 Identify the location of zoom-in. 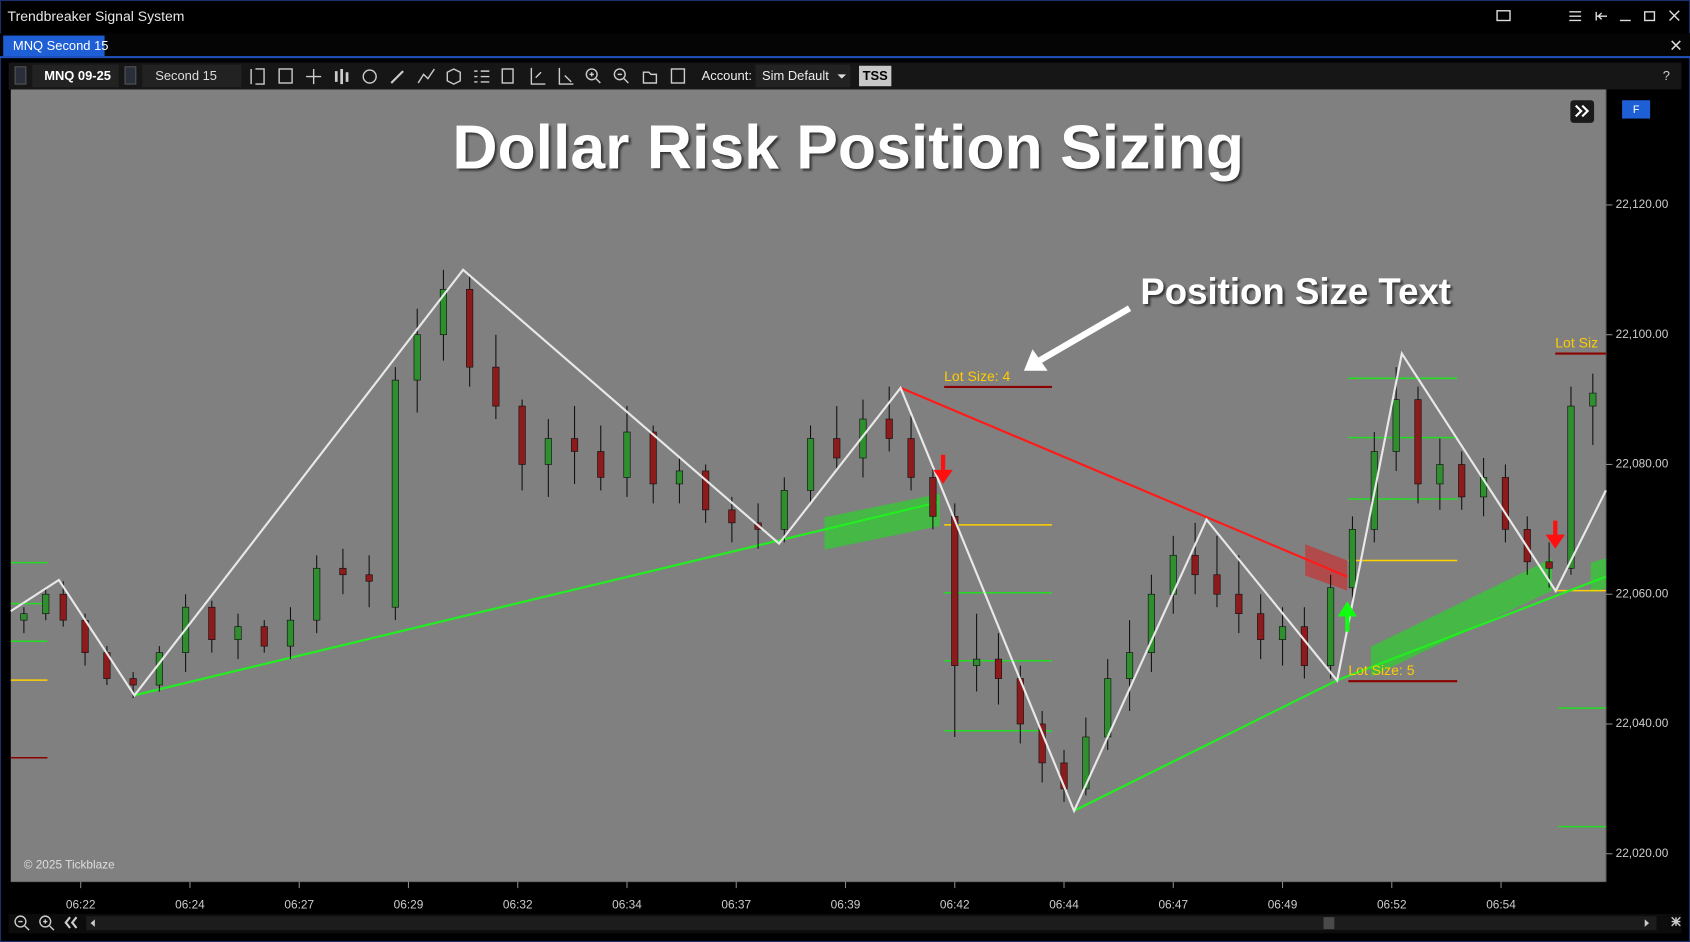
(49, 925).